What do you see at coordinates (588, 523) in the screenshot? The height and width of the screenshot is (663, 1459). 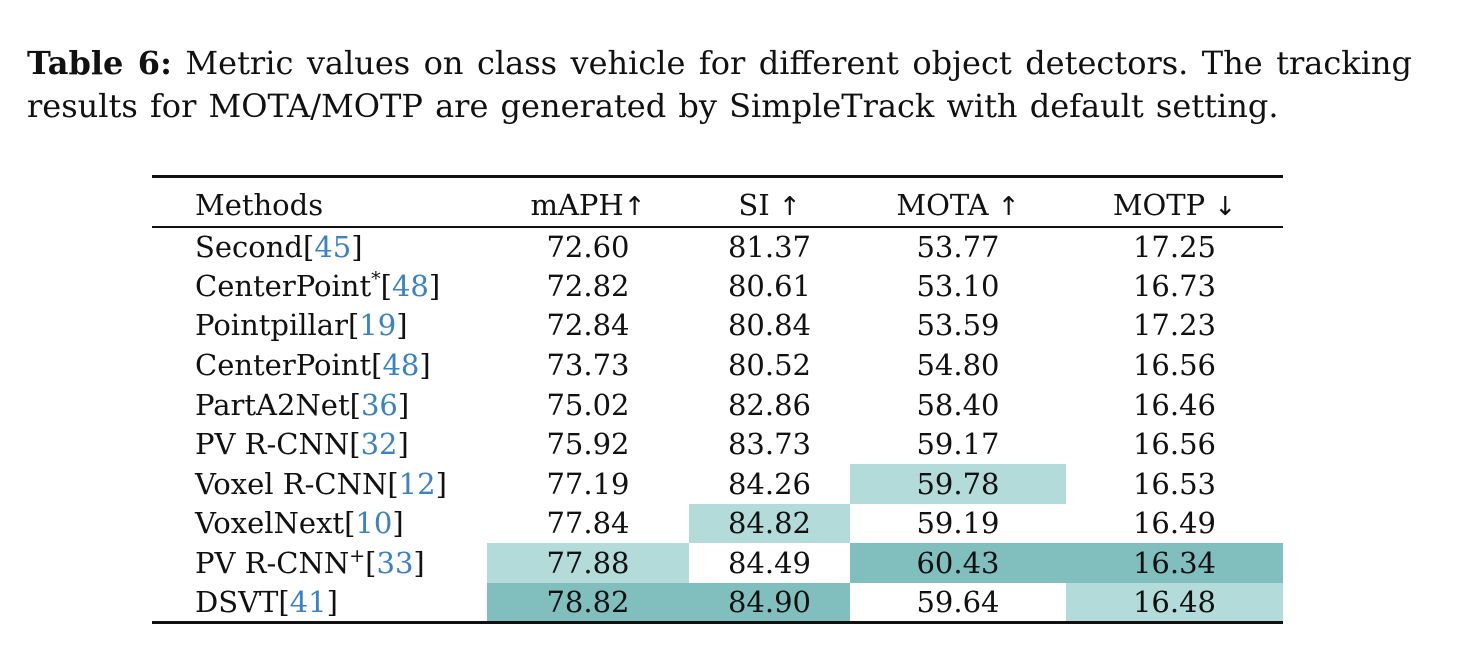 I see `maph-cell: 77.84` at bounding box center [588, 523].